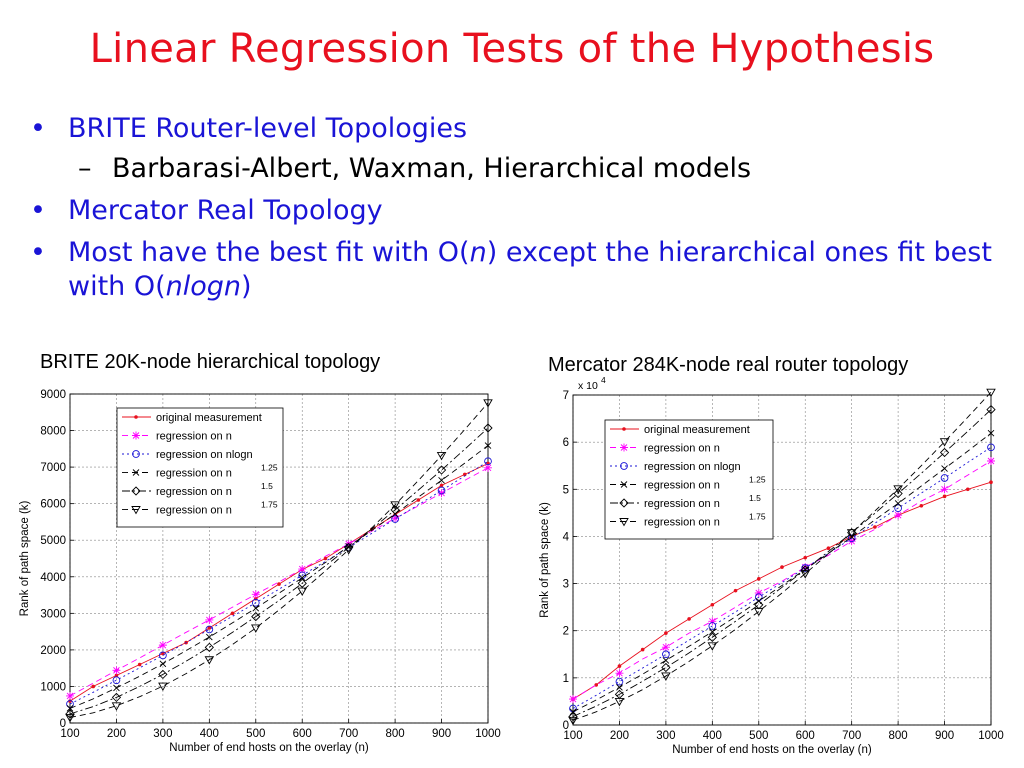 The width and height of the screenshot is (1024, 768). Describe the element at coordinates (25, 558) in the screenshot. I see `y-axis-label: Rank of path space (k)` at that location.